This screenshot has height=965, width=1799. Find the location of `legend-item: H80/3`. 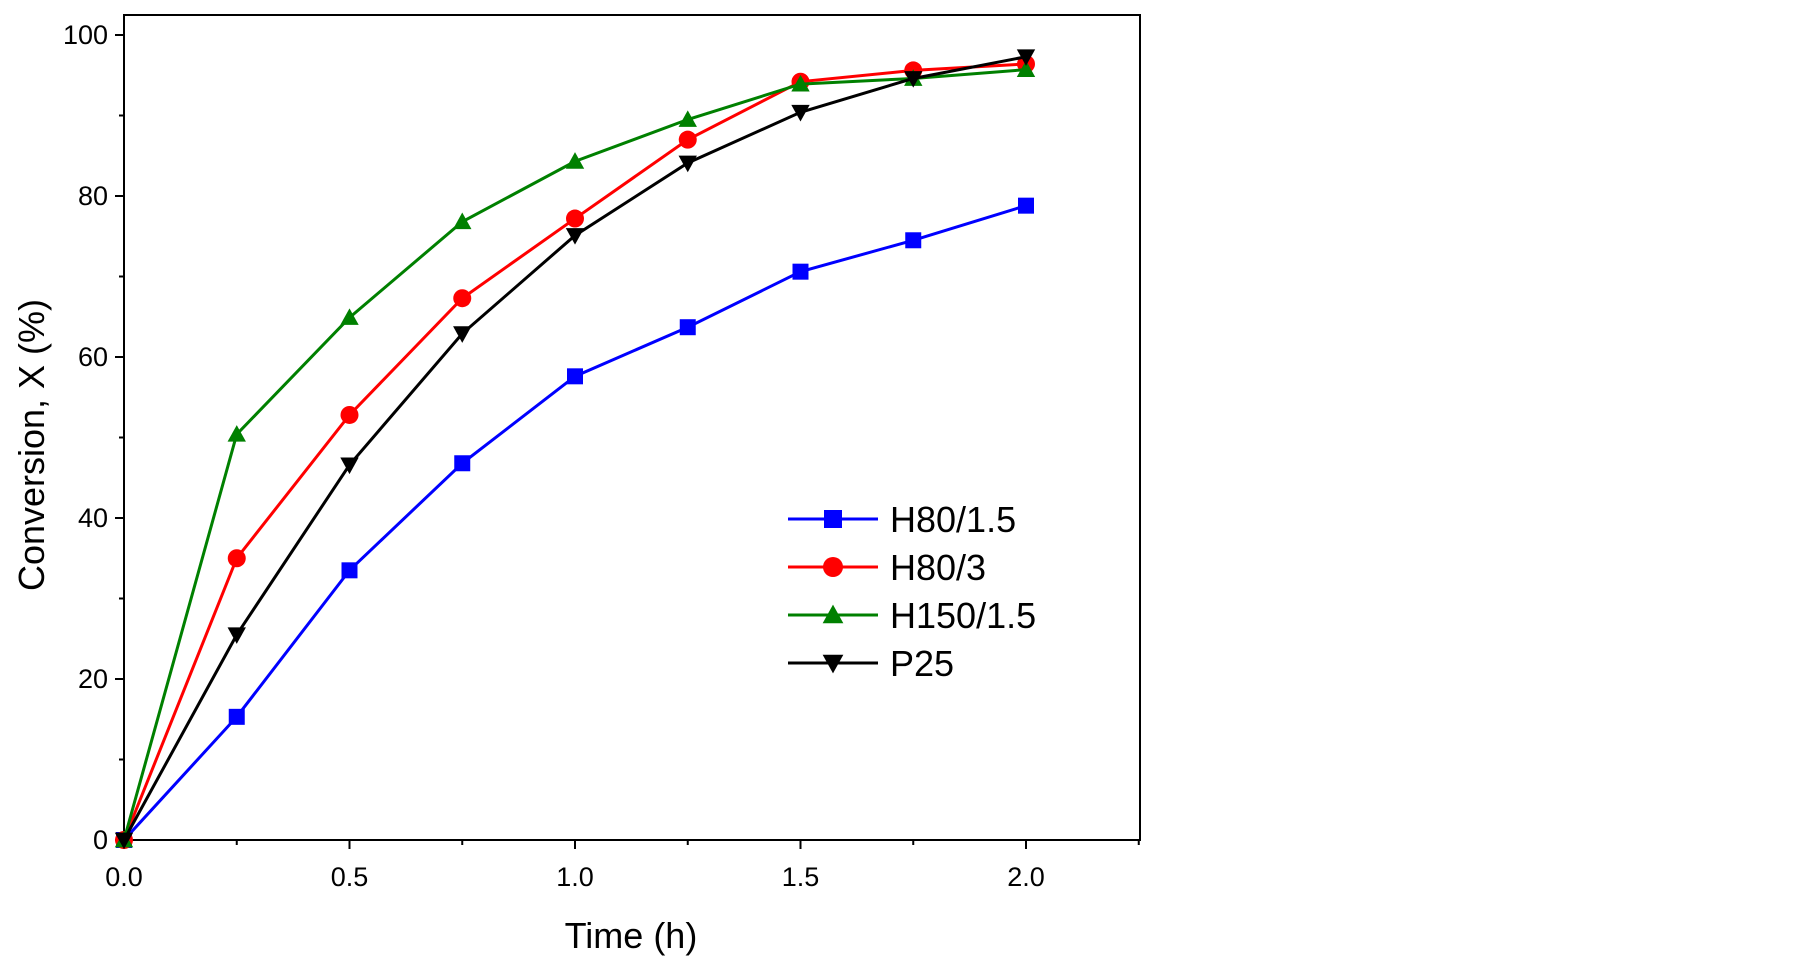

legend-item: H80/3 is located at coordinates (887, 567).